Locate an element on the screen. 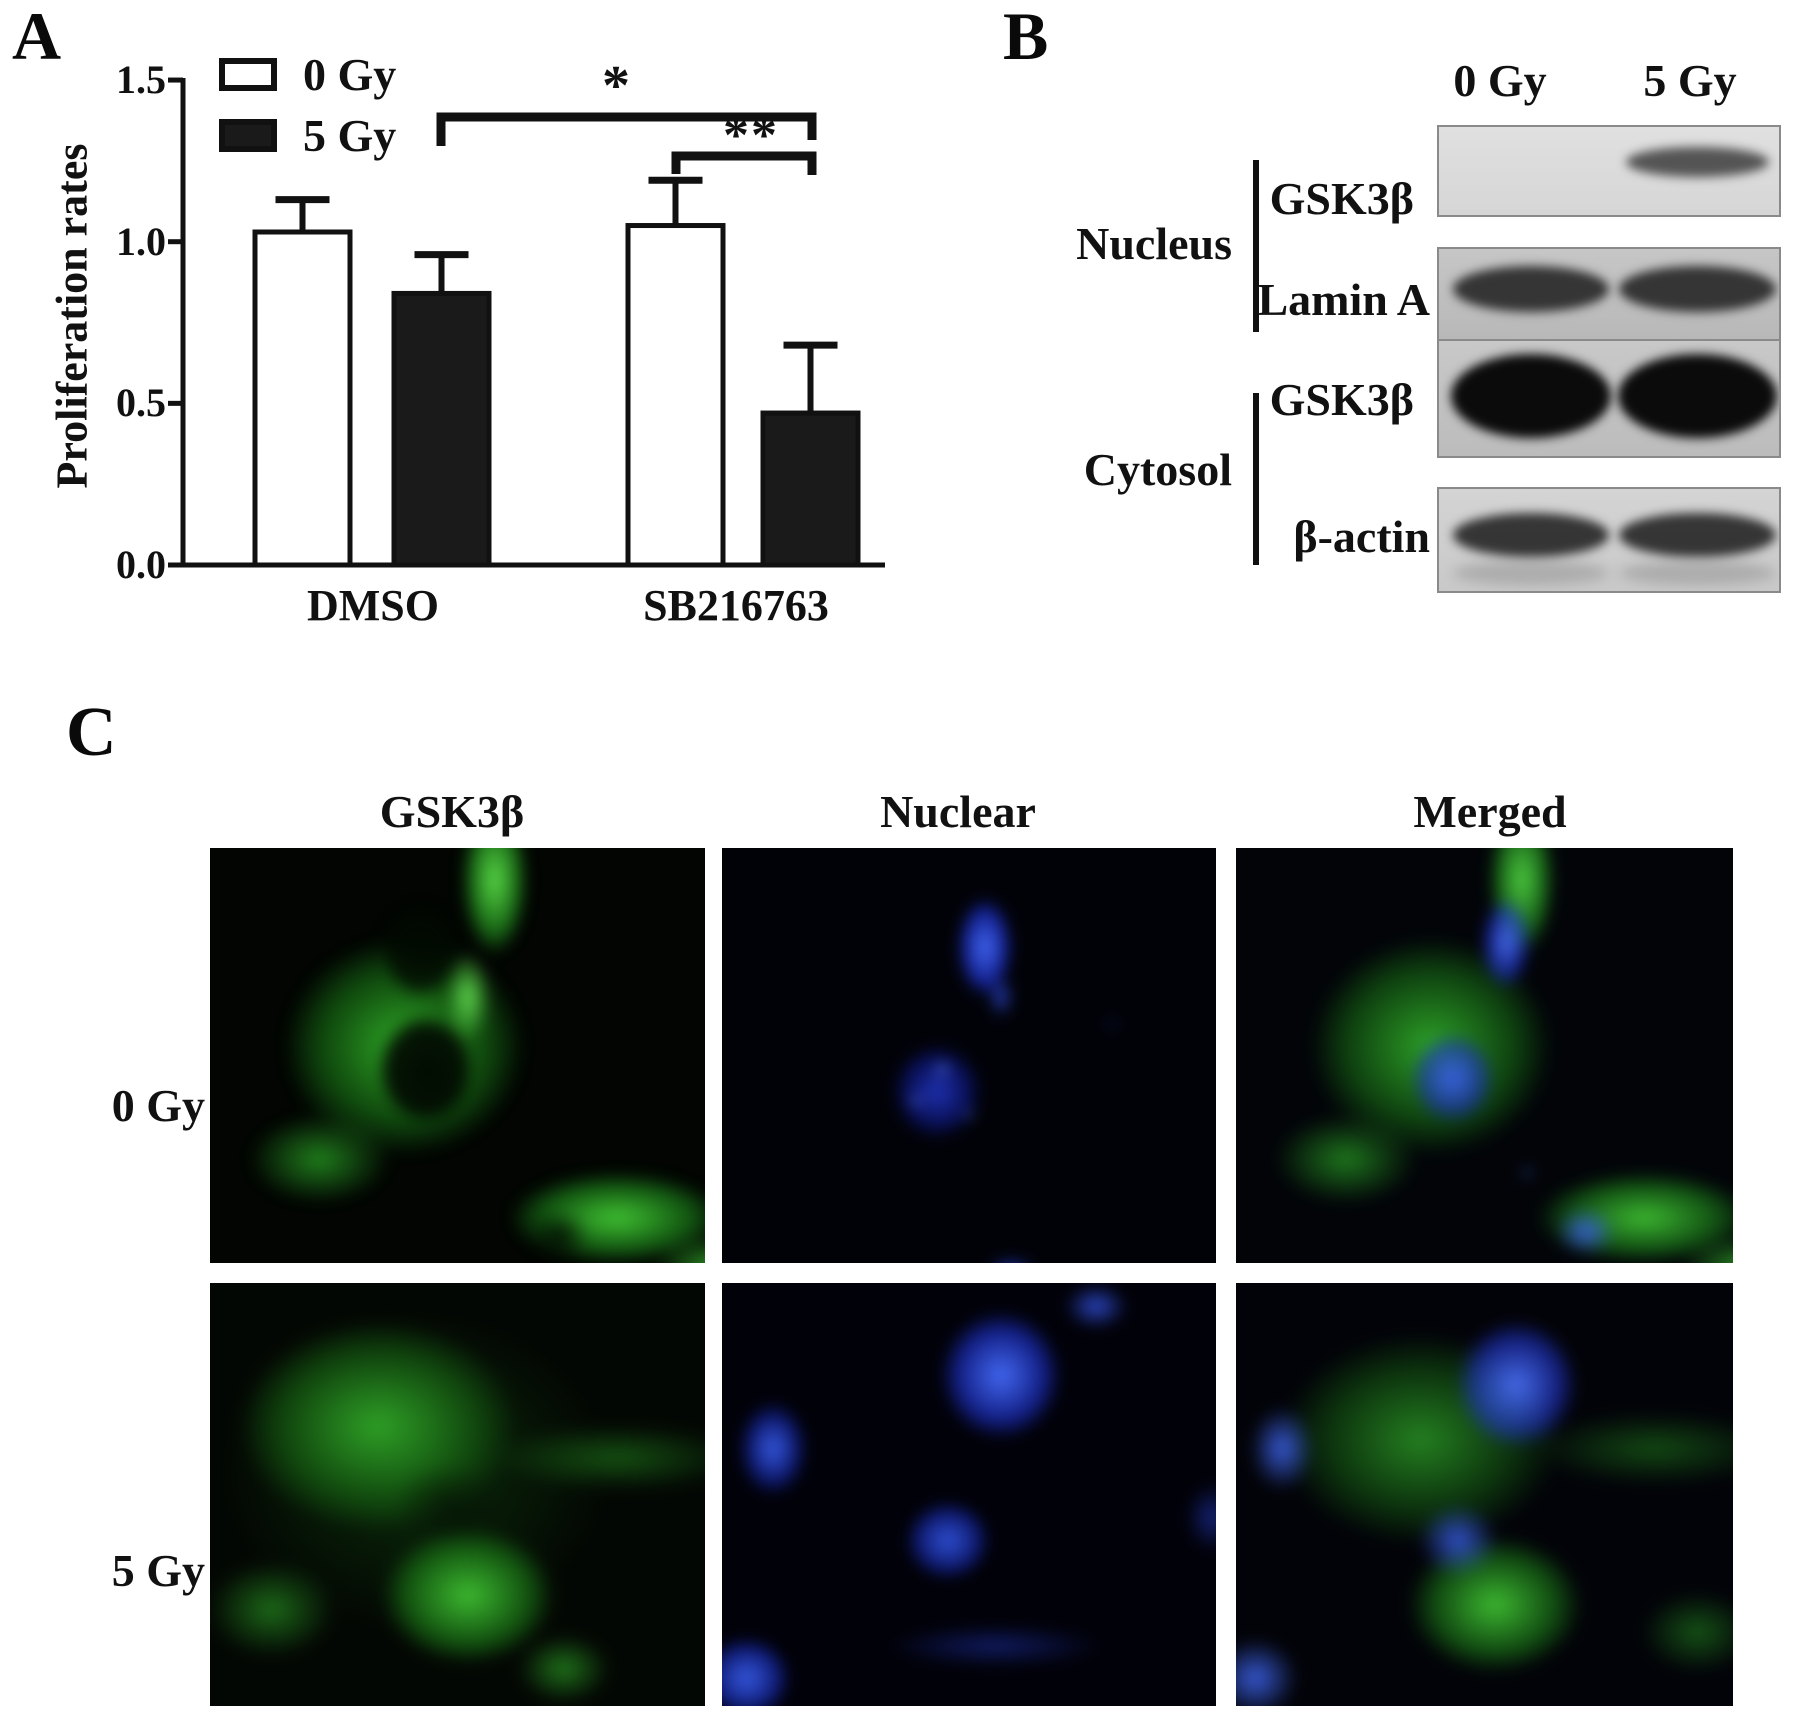 The image size is (1795, 1722). micrograph-row-header-0gy: 0 Gy is located at coordinates (158, 1105).